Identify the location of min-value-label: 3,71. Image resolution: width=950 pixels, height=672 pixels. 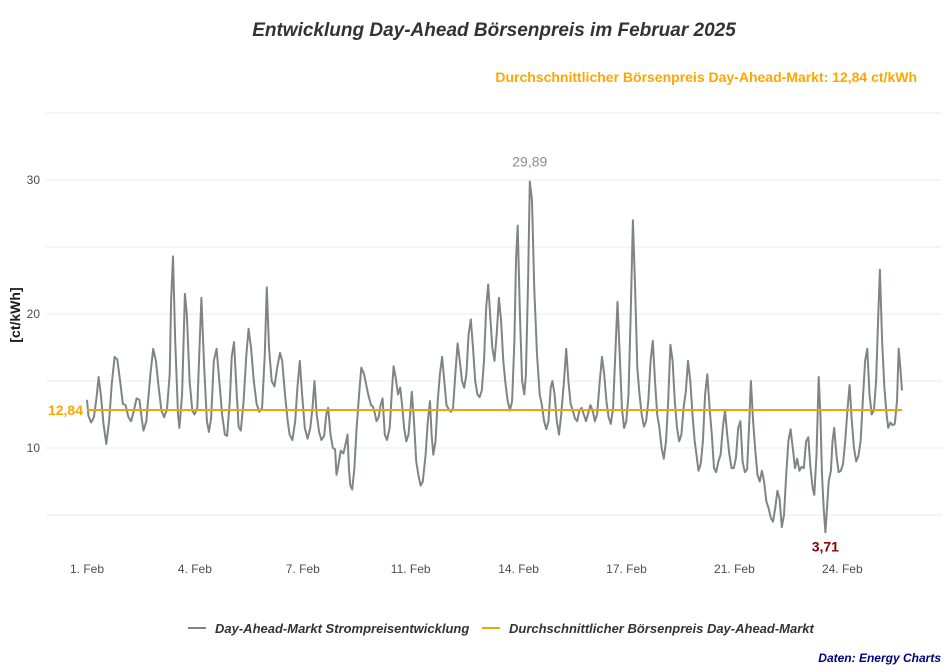
(825, 546).